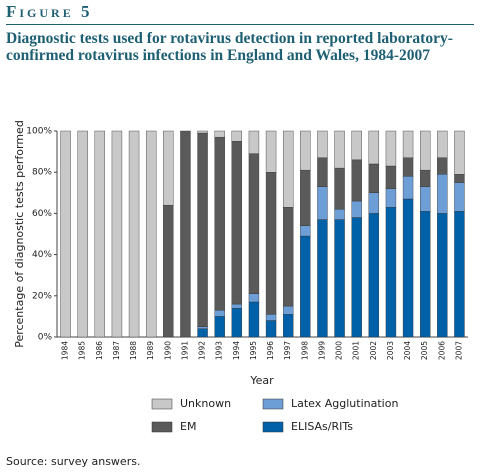 The image size is (480, 472). Describe the element at coordinates (202, 350) in the screenshot. I see `x-tick-label: 1992` at that location.